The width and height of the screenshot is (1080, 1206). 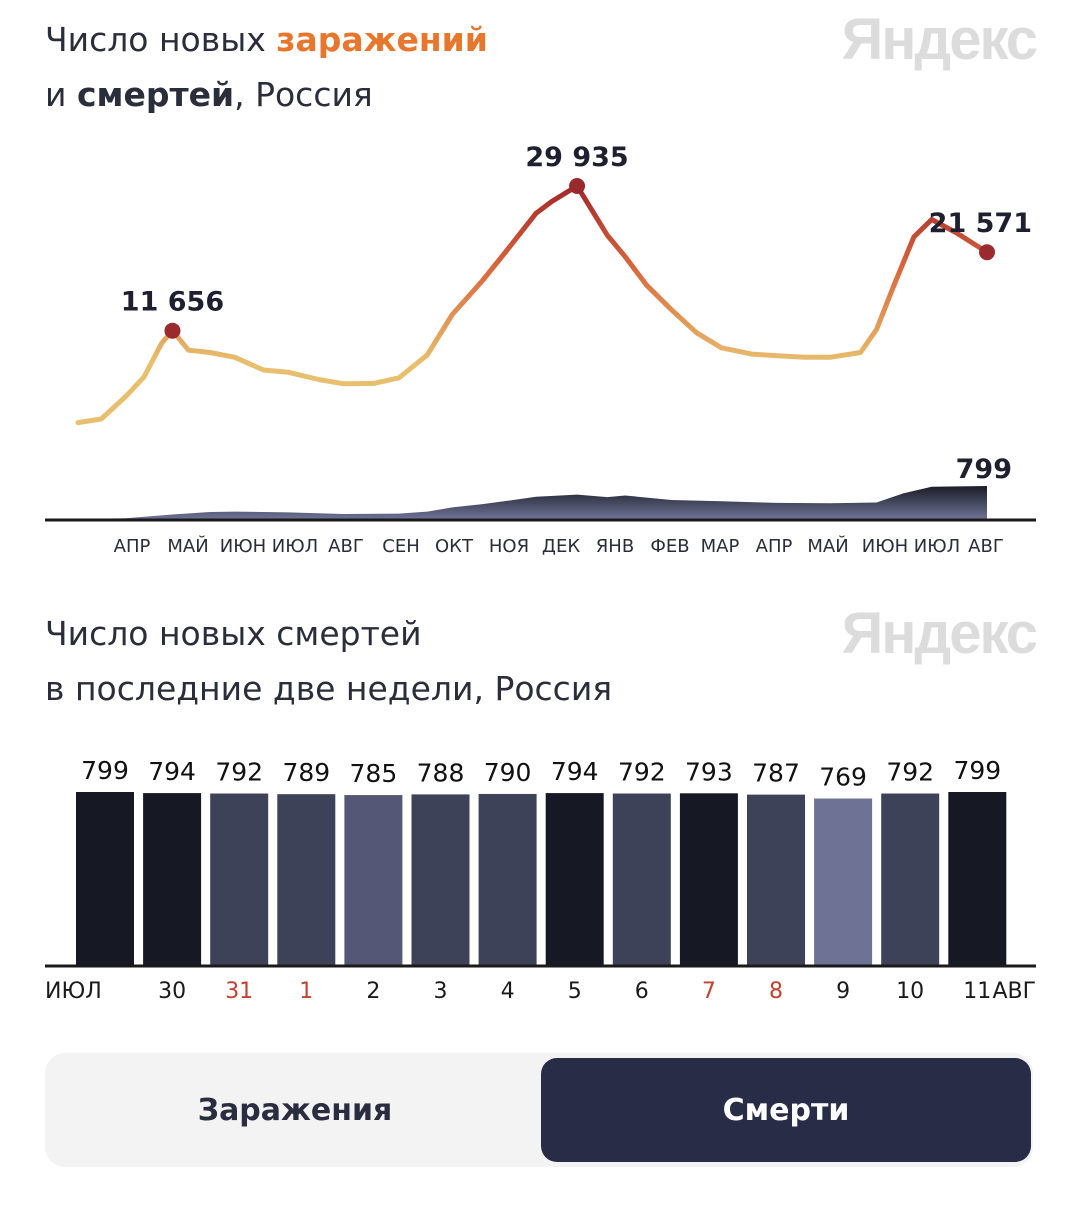 What do you see at coordinates (172, 991) in the screenshot?
I see `day-tick-label: 30` at bounding box center [172, 991].